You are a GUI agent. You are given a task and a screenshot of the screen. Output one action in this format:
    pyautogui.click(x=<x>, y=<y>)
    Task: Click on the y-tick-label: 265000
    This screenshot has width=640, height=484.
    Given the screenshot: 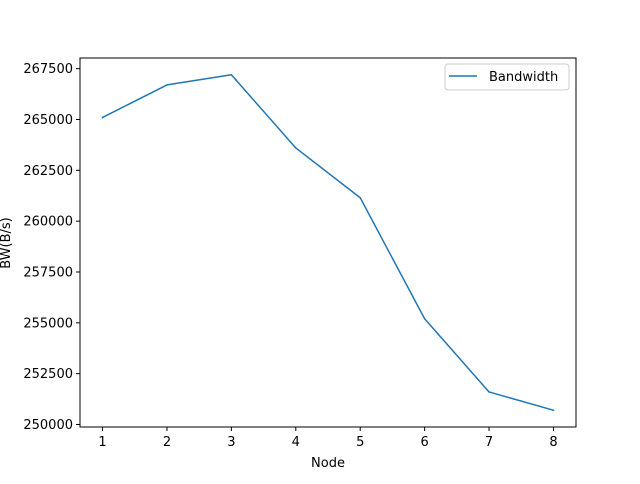 What is the action you would take?
    pyautogui.click(x=48, y=120)
    